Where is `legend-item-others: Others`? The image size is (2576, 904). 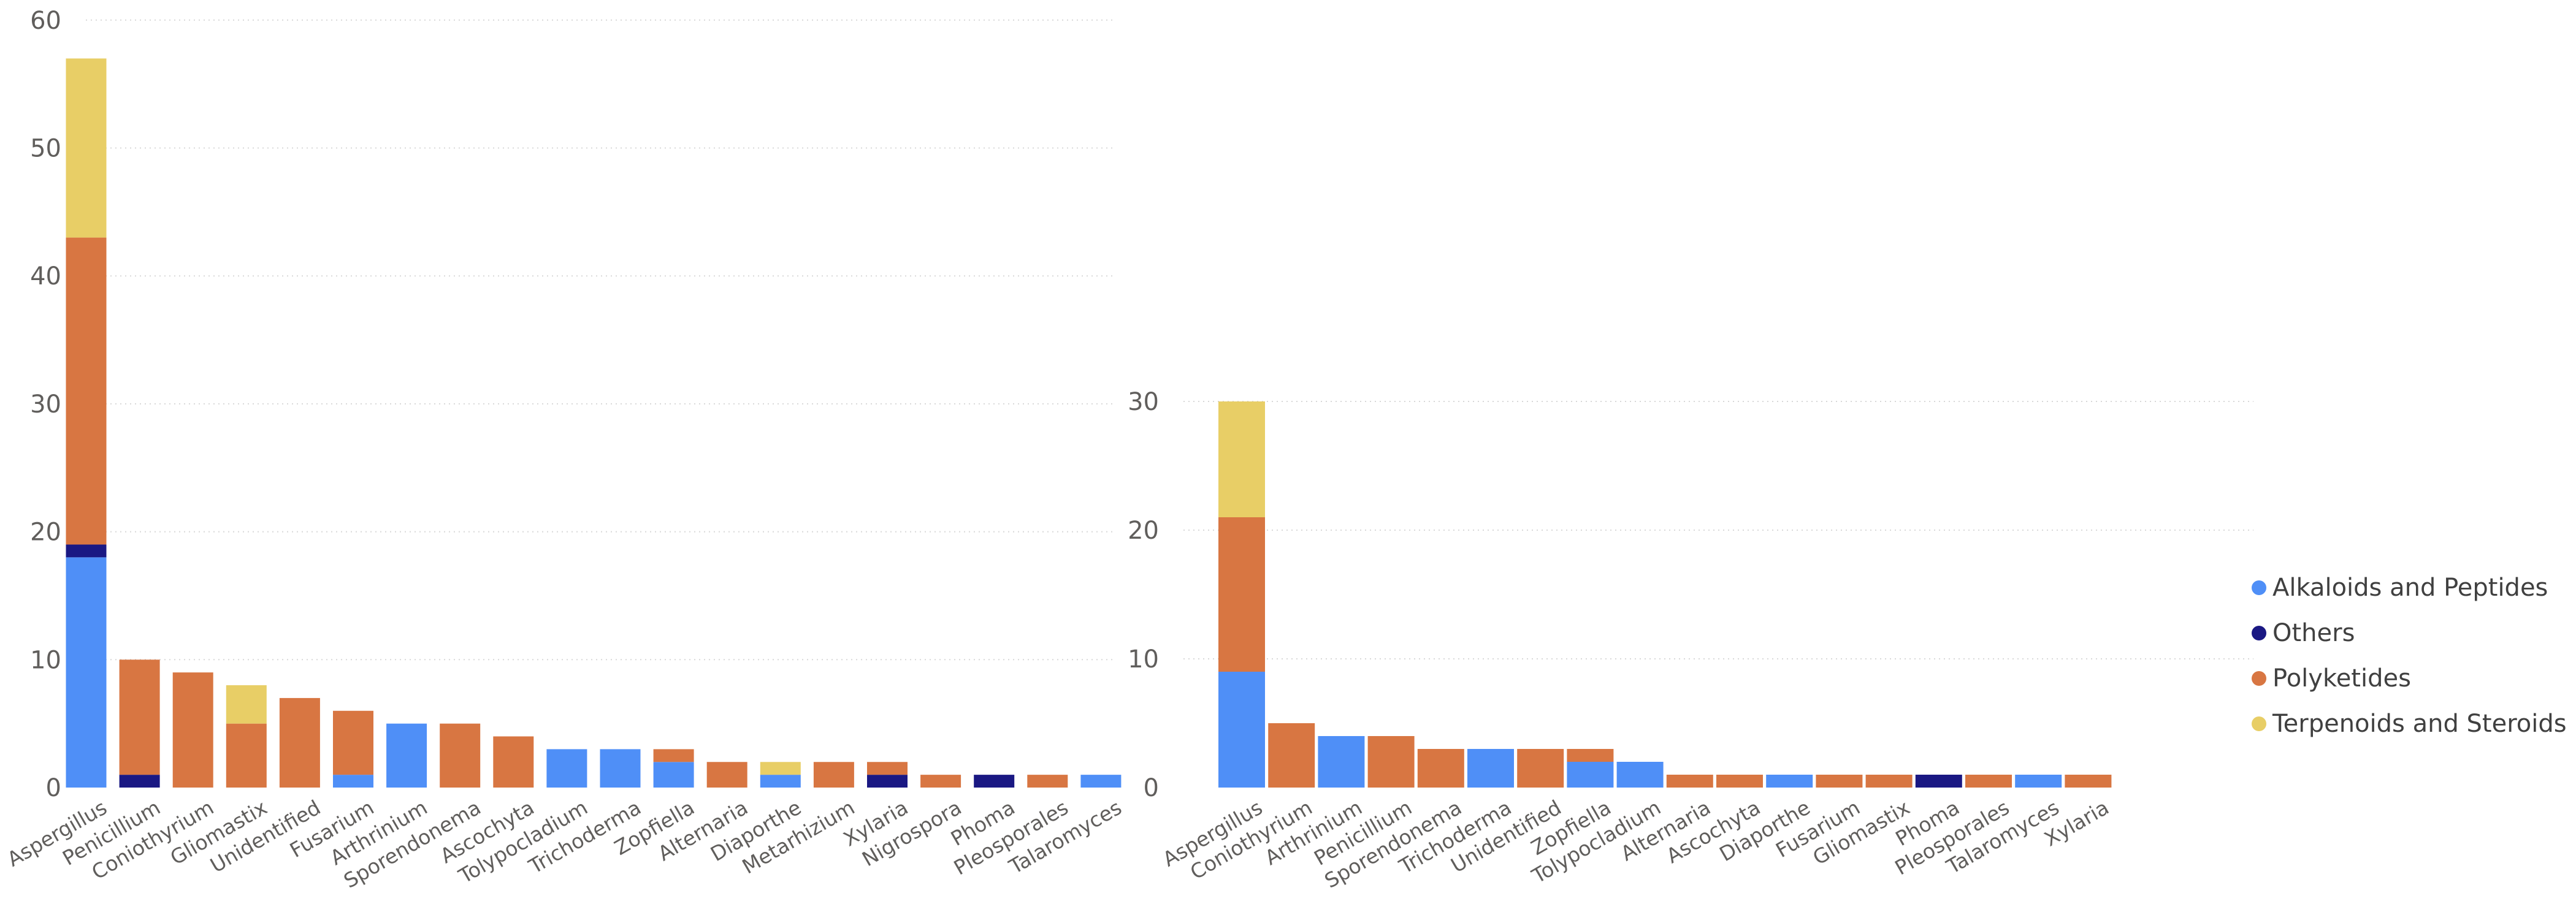
legend-item-others: Others is located at coordinates (2409, 633).